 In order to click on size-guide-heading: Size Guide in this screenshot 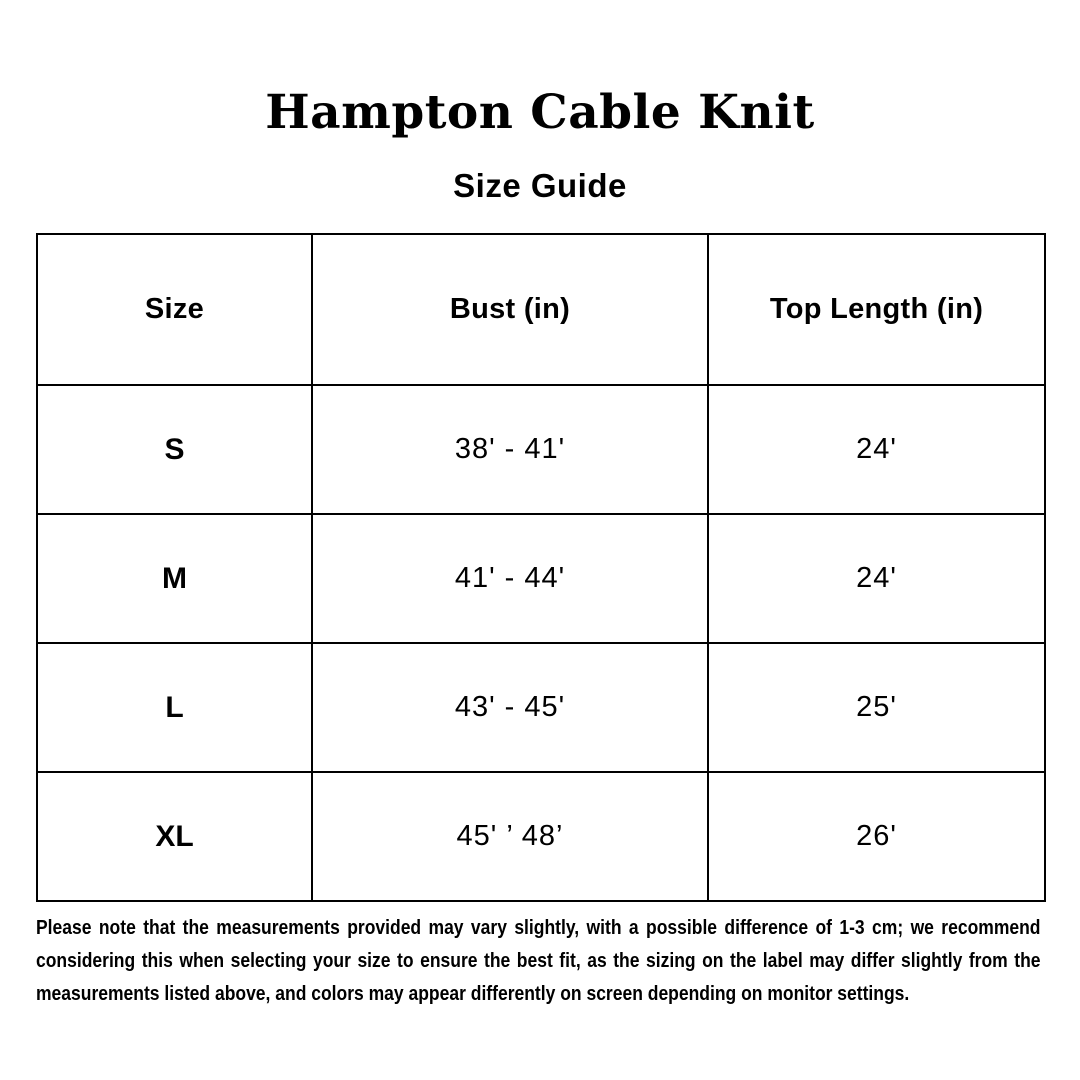, I will do `click(540, 185)`.